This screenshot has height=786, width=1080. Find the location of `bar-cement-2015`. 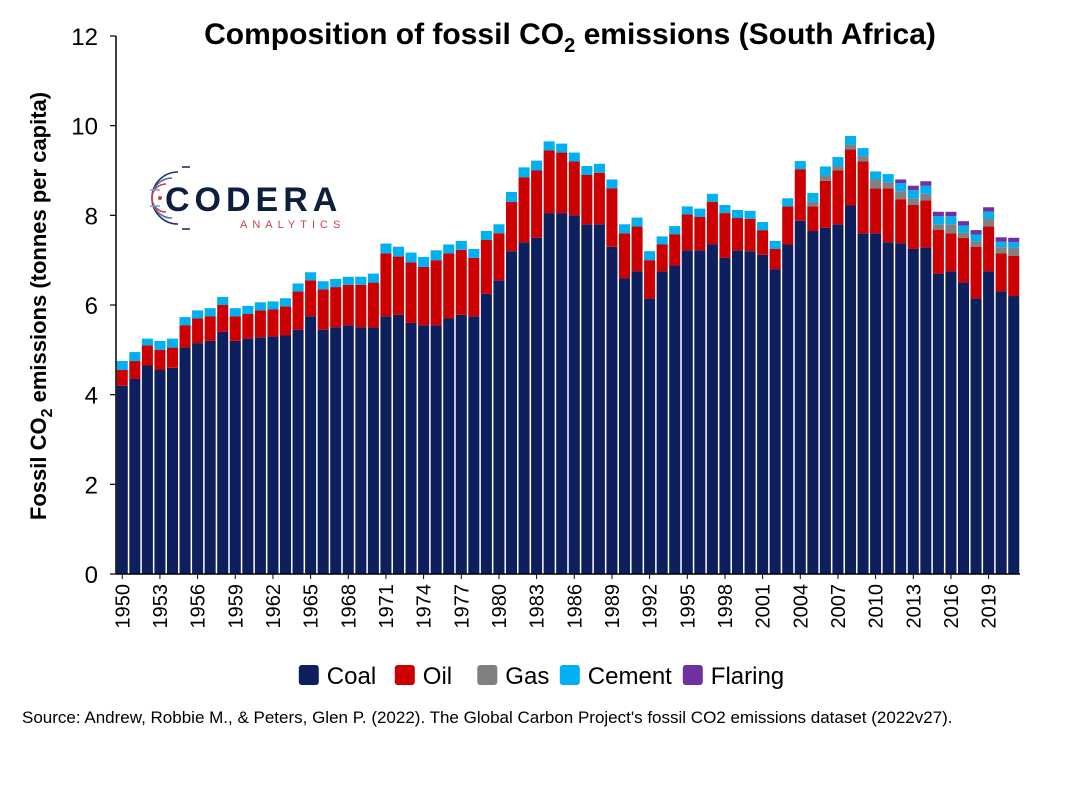

bar-cement-2015 is located at coordinates (938, 220).